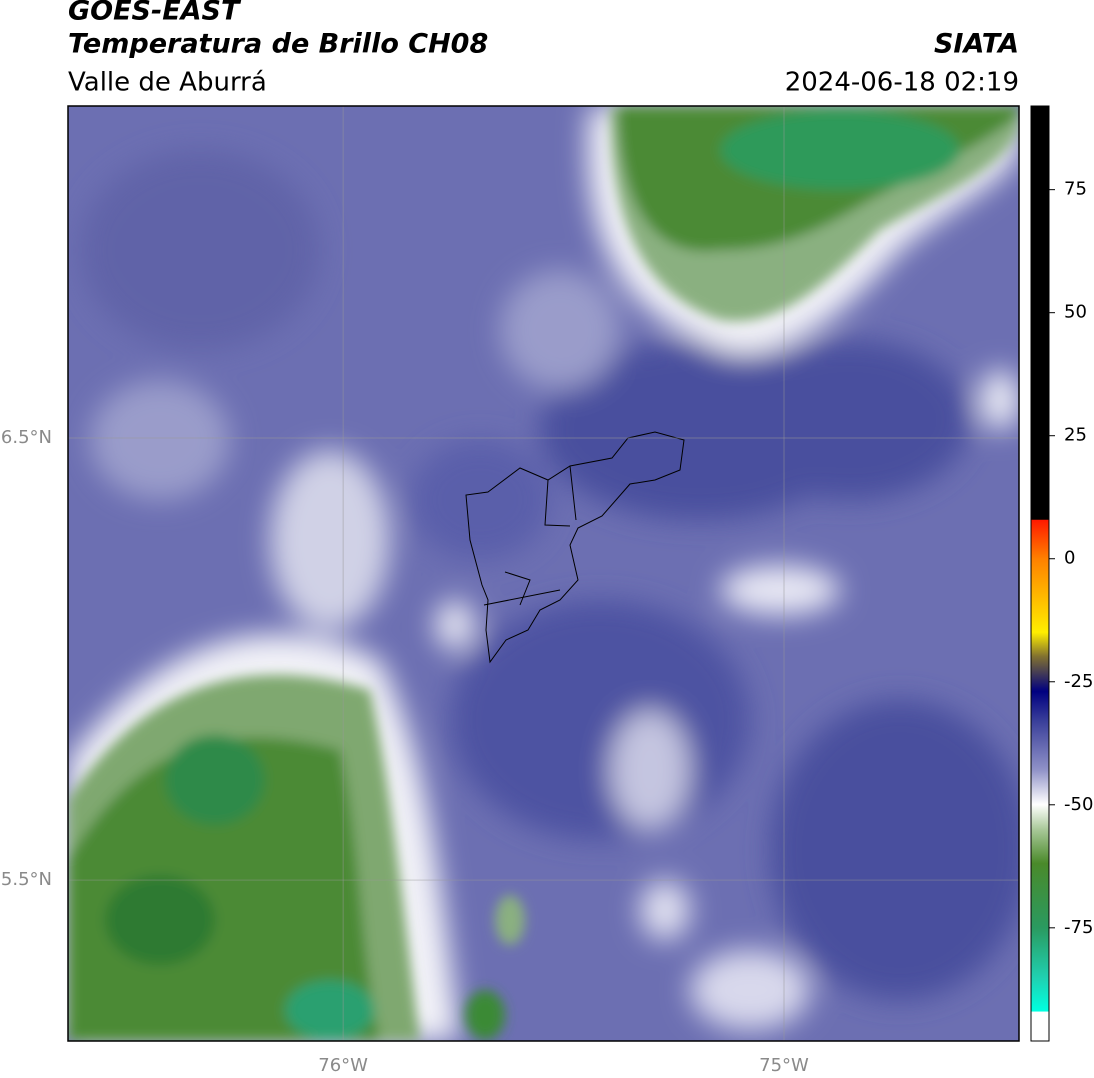 Image resolution: width=1094 pixels, height=1078 pixels. I want to click on title: GOES-EAST, so click(155, 13).